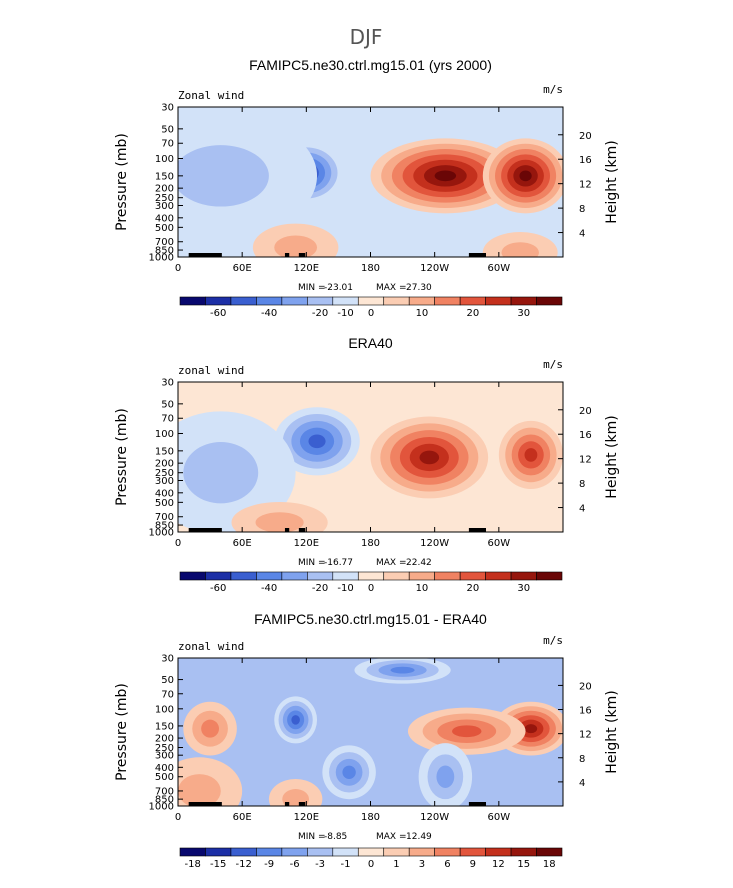 This screenshot has width=733, height=888. Describe the element at coordinates (472, 313) in the screenshot. I see `colorbar-tick-label: 20` at that location.